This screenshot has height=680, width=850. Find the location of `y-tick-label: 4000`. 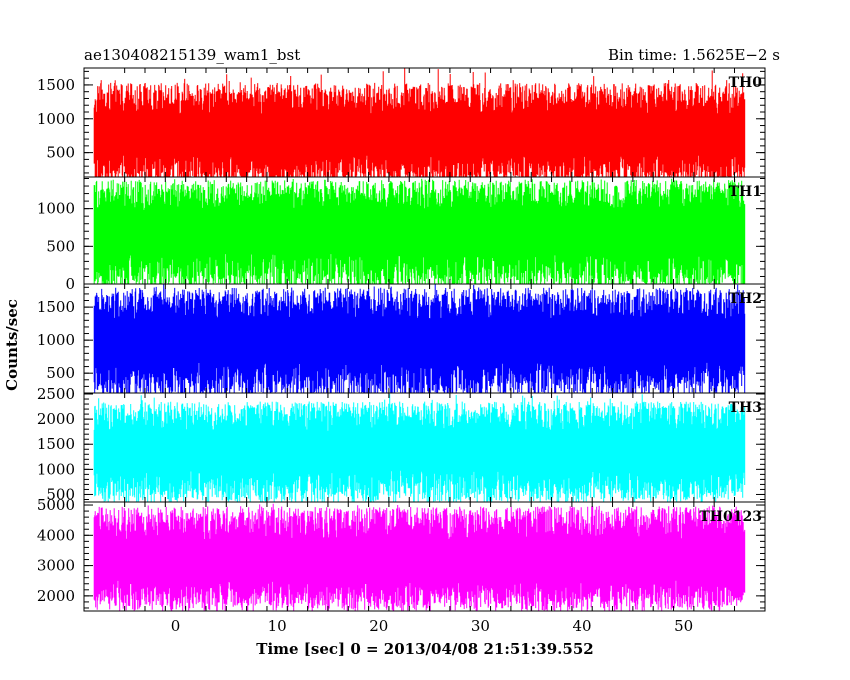

y-tick-label: 4000 is located at coordinates (56, 535).